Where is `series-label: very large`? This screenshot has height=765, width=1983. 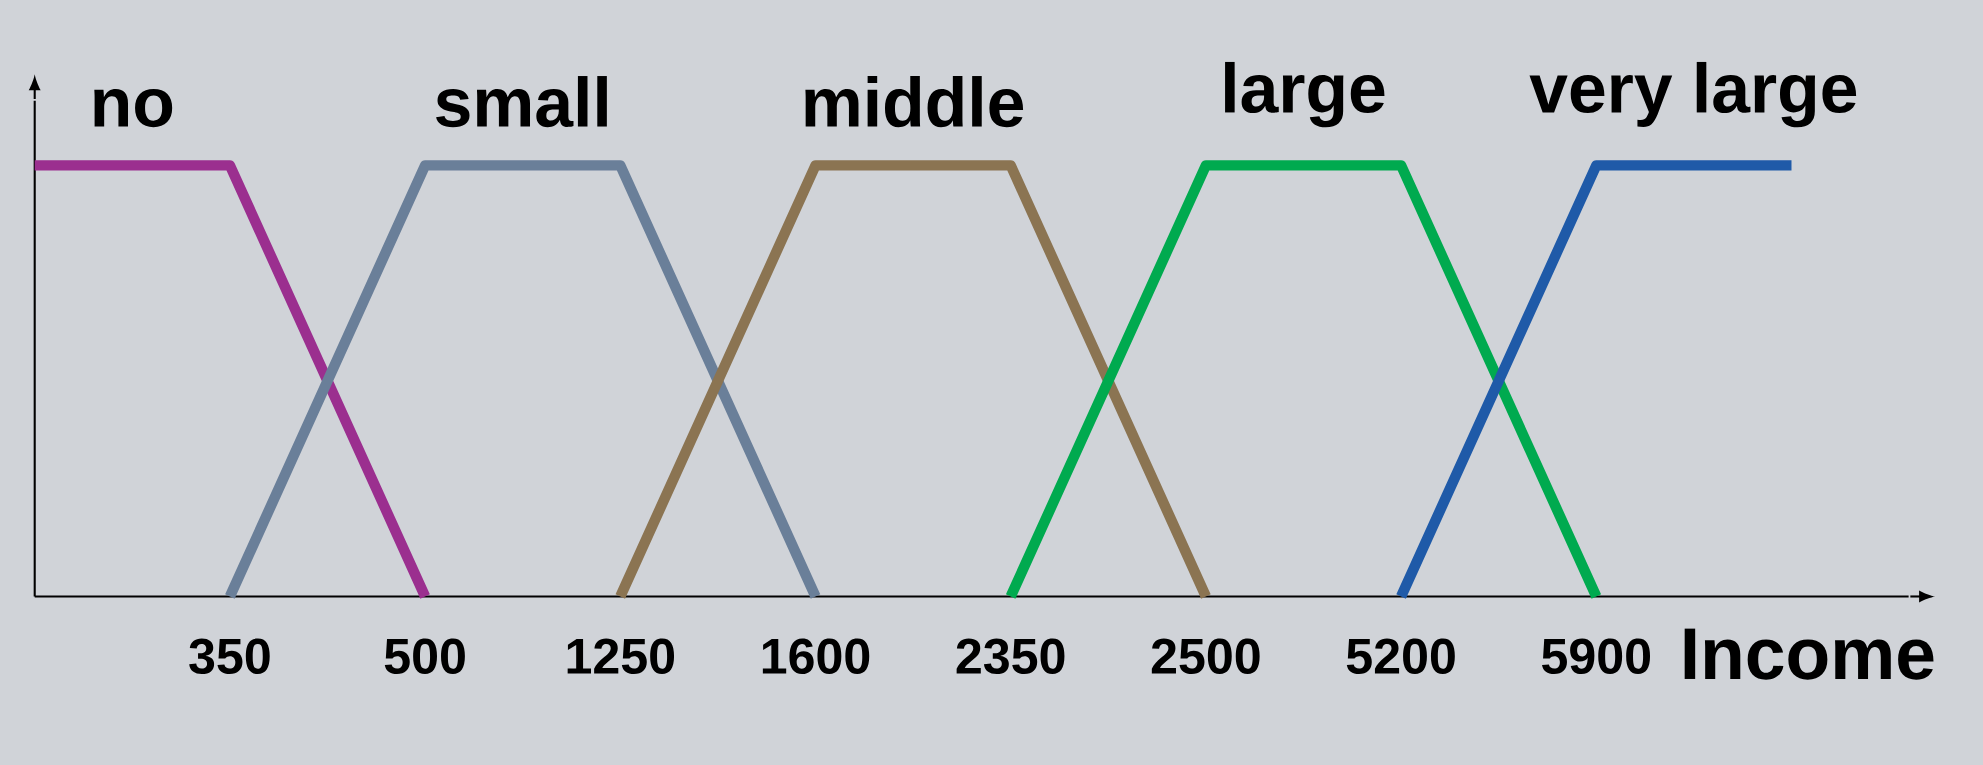 series-label: very large is located at coordinates (1693, 94).